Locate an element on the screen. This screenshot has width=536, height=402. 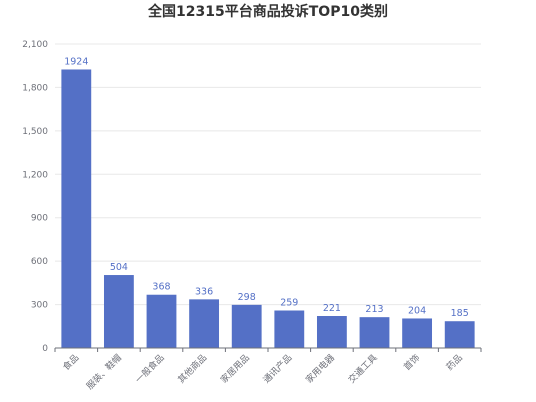
data-label: 368 is located at coordinates (161, 287).